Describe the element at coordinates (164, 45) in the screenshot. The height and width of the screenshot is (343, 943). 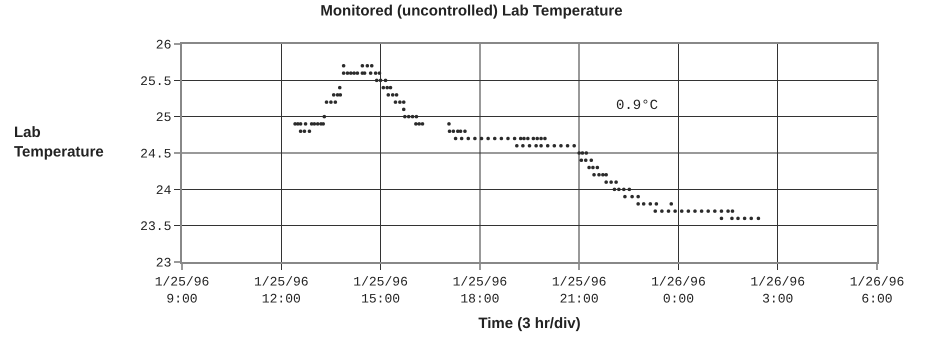
I see `y-tick-label: 26` at that location.